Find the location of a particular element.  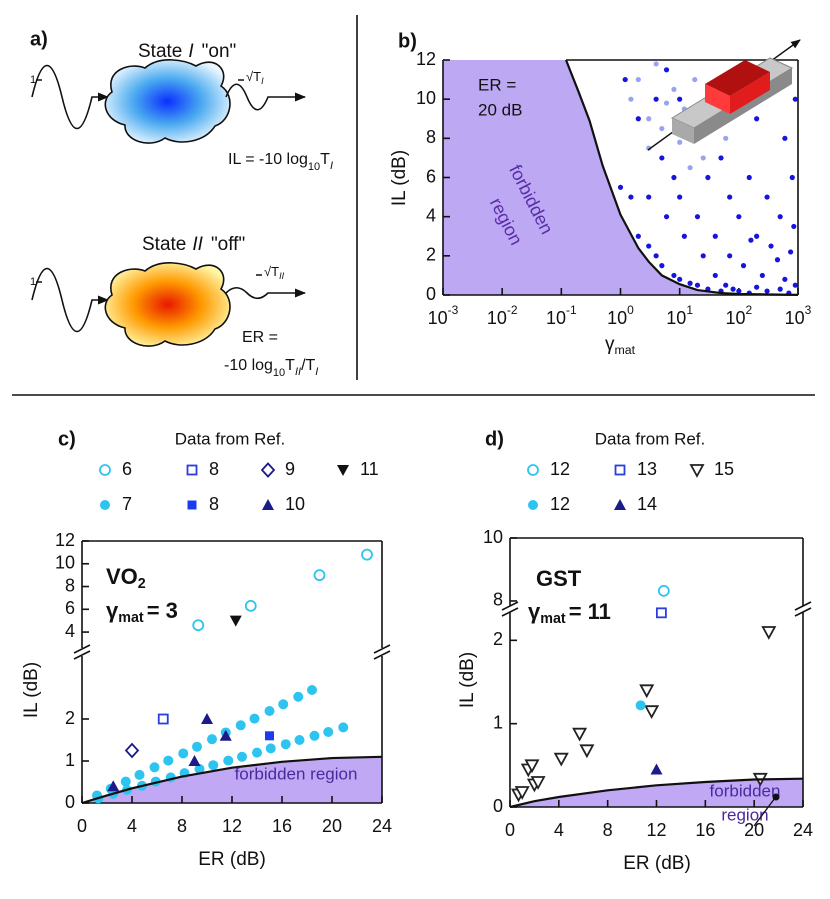

x-tick-exponent: 3 is located at coordinates (808, 310).